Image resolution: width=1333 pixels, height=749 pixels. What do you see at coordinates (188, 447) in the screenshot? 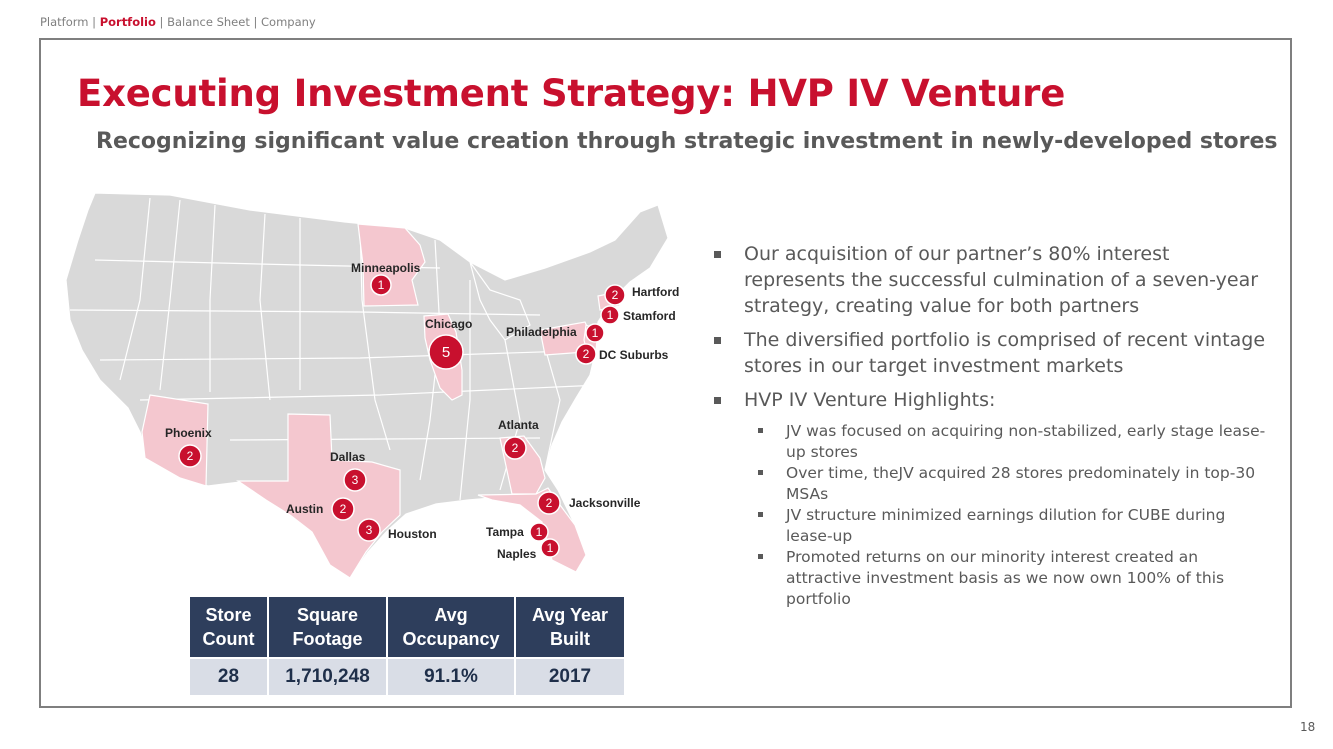
I see `marker-phoenix: Phoenix 2` at bounding box center [188, 447].